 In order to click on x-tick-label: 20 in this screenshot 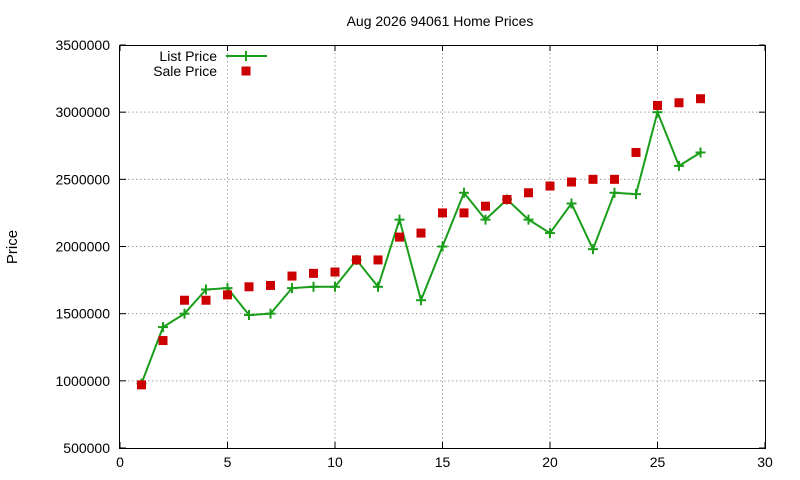, I will do `click(550, 462)`.